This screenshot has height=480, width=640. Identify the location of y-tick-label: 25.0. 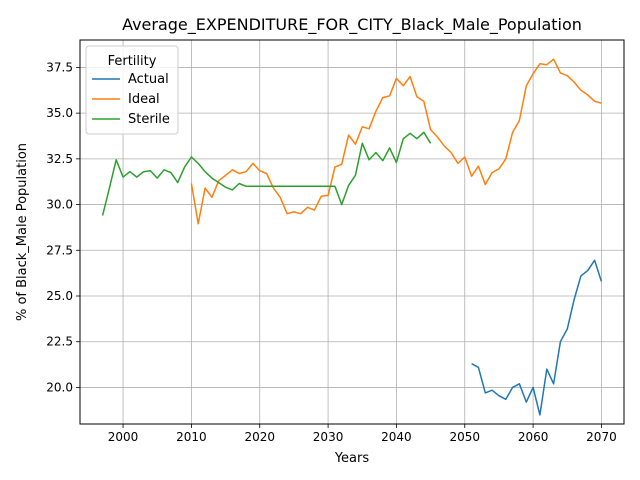
(59, 296).